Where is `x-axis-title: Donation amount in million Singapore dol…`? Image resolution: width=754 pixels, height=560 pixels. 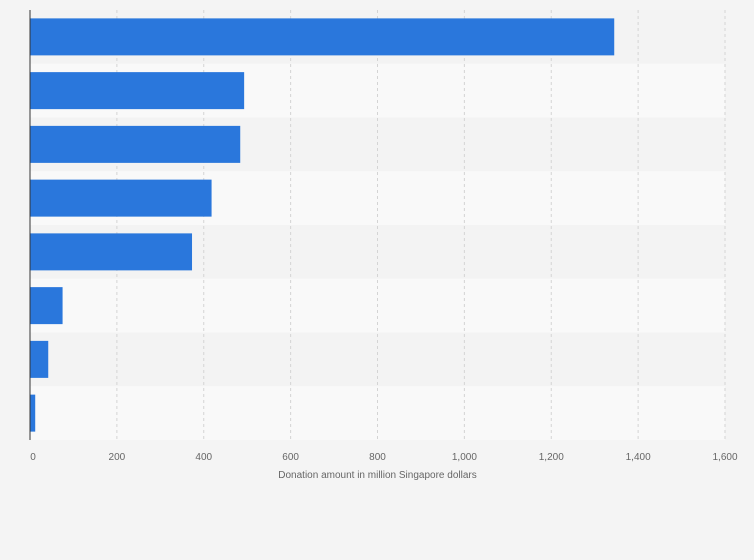 x-axis-title: Donation amount in million Singapore dol… is located at coordinates (377, 475).